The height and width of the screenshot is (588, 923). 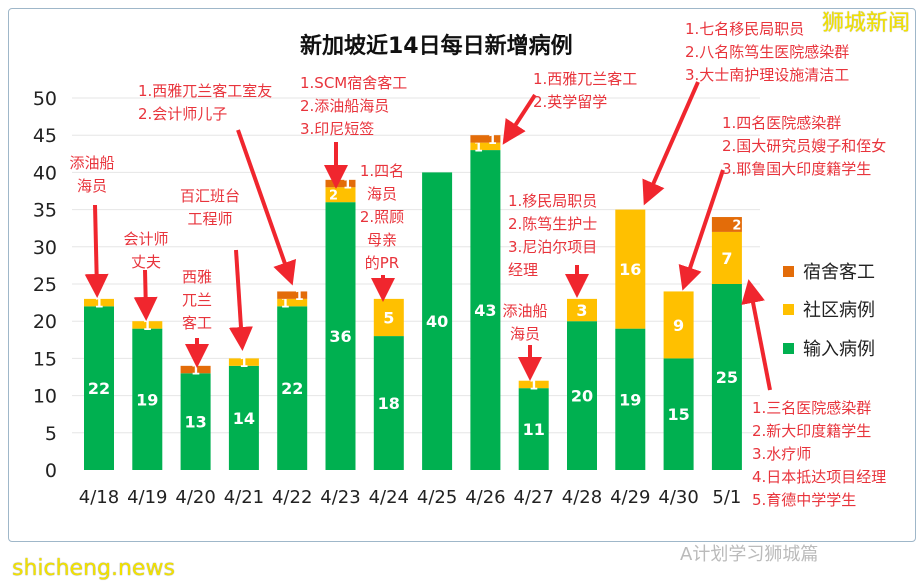 I want to click on x-tick-label: 4/26, so click(x=485, y=497).